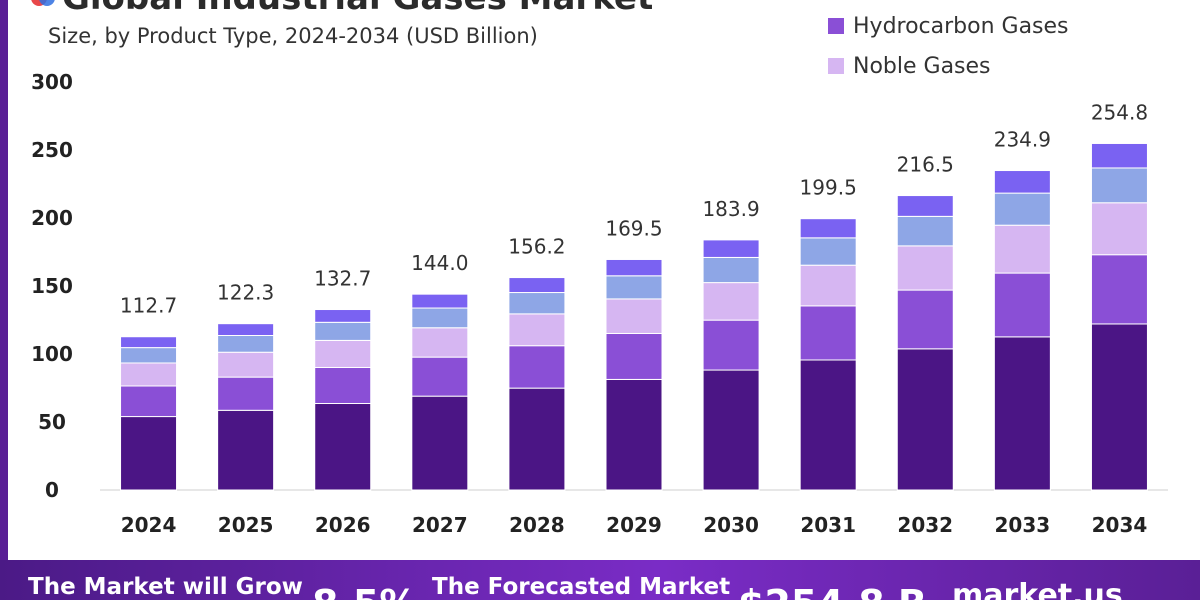 This screenshot has height=600, width=1200. I want to click on bar-total-label: 199.5, so click(828, 188).